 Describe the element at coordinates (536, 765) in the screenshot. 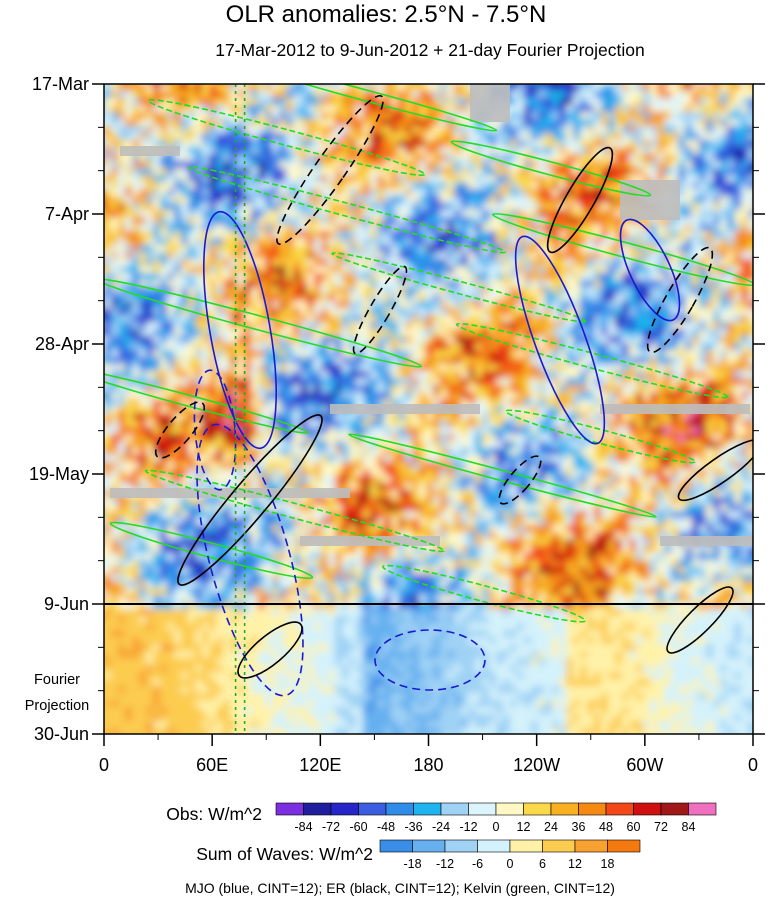

I see `x-tick-label: 120W` at that location.